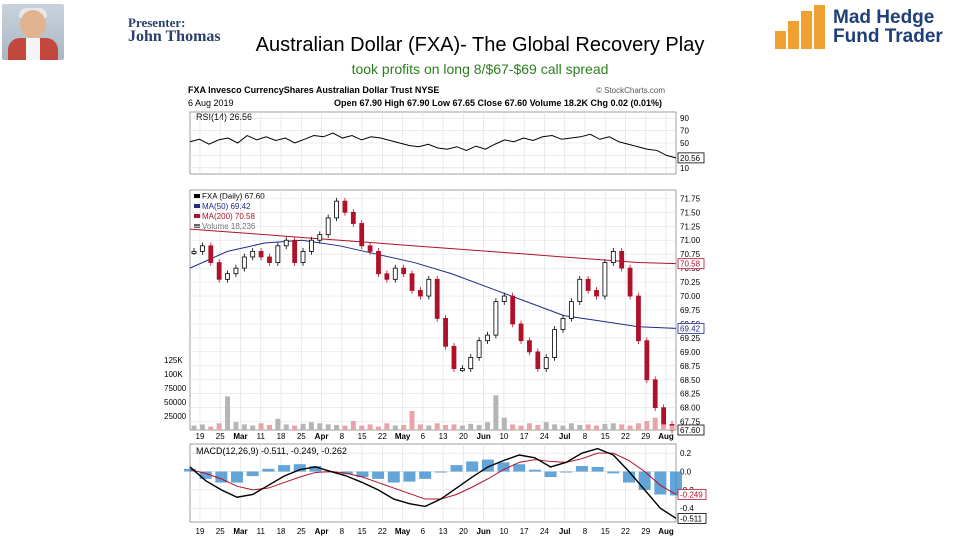  What do you see at coordinates (197, 216) in the screenshot?
I see `legend-swatch` at bounding box center [197, 216].